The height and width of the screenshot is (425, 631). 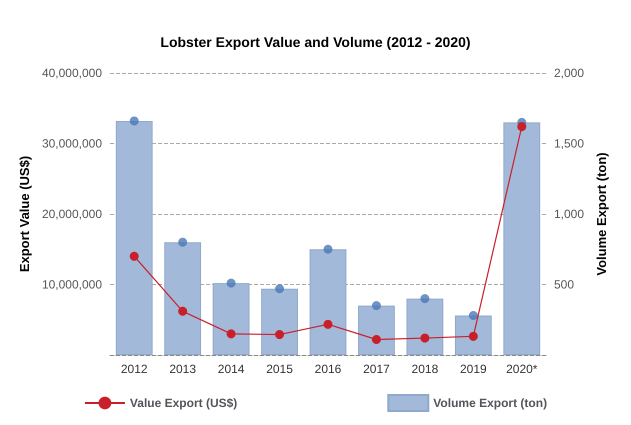 I want to click on x-tick-label: 2013, so click(x=182, y=369).